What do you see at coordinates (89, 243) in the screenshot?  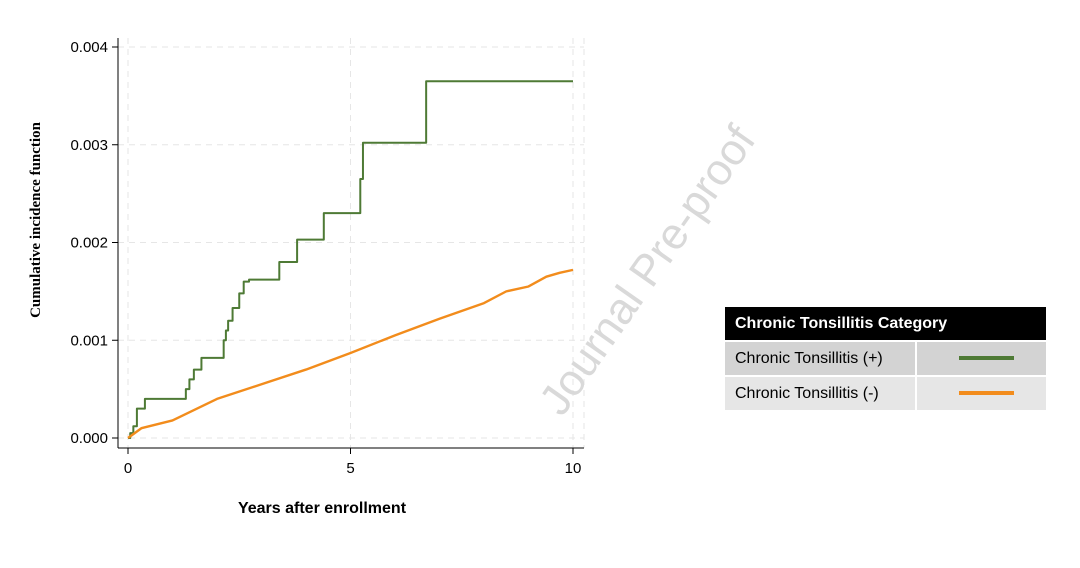 I see `y-tick-label: 0.002` at bounding box center [89, 243].